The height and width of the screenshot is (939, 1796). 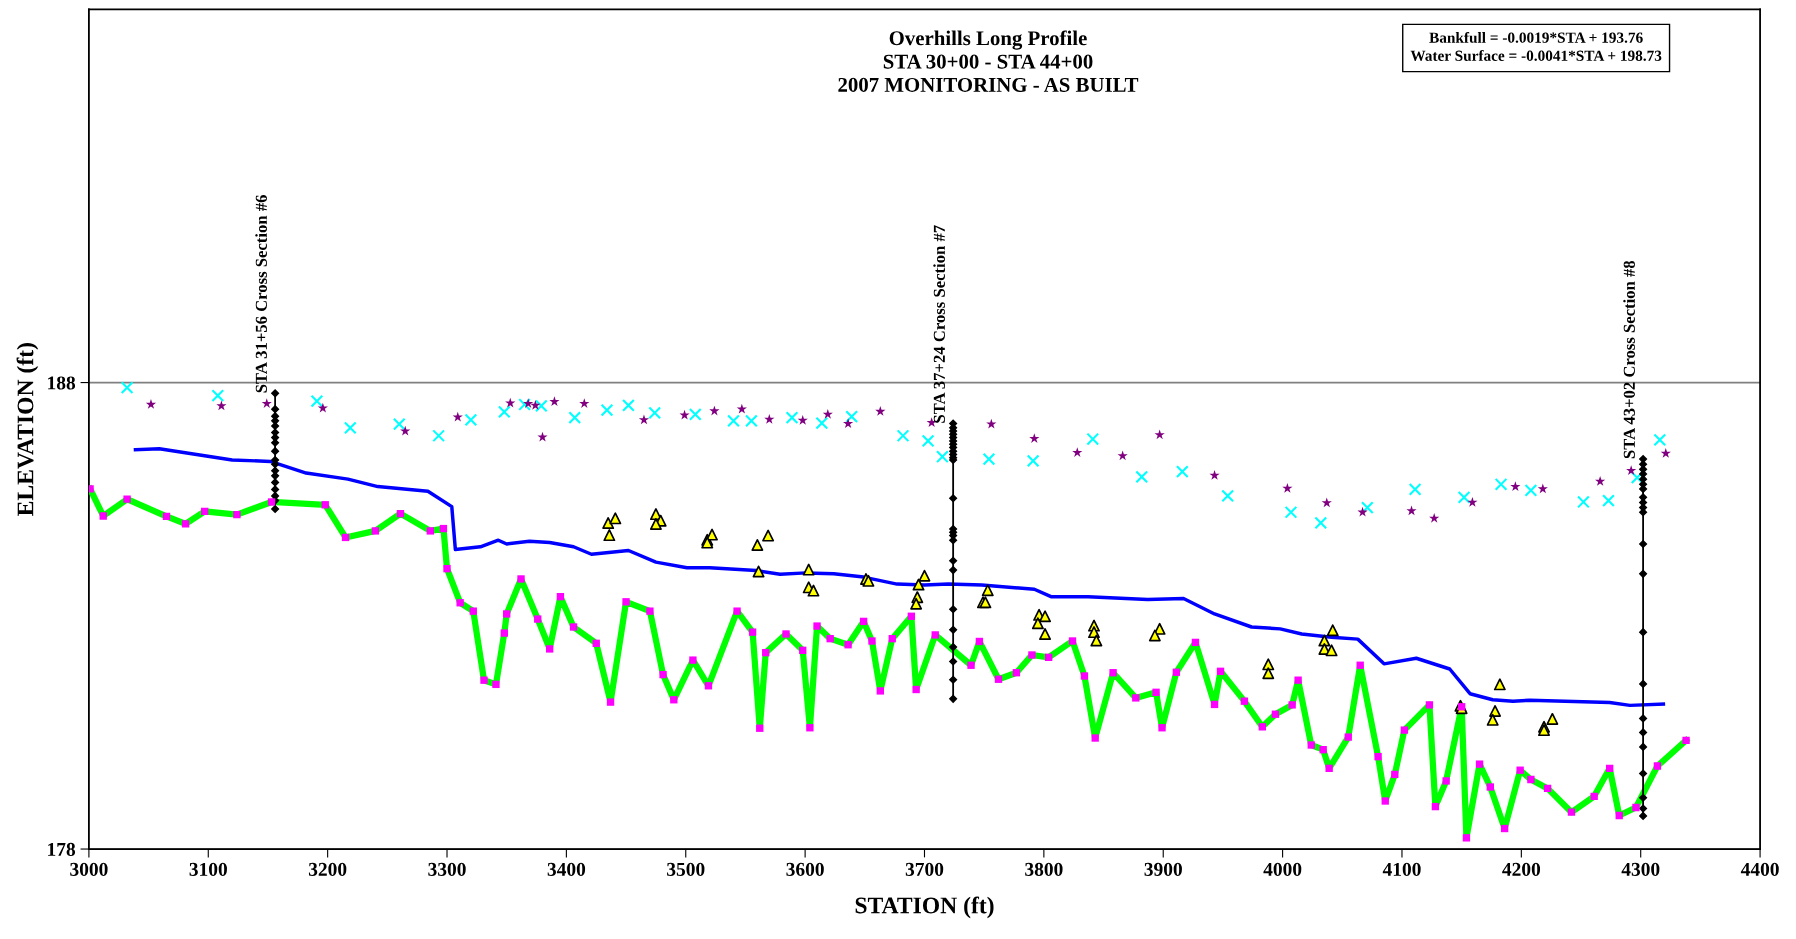 What do you see at coordinates (1640, 869) in the screenshot?
I see `x-tick-label: 4300` at bounding box center [1640, 869].